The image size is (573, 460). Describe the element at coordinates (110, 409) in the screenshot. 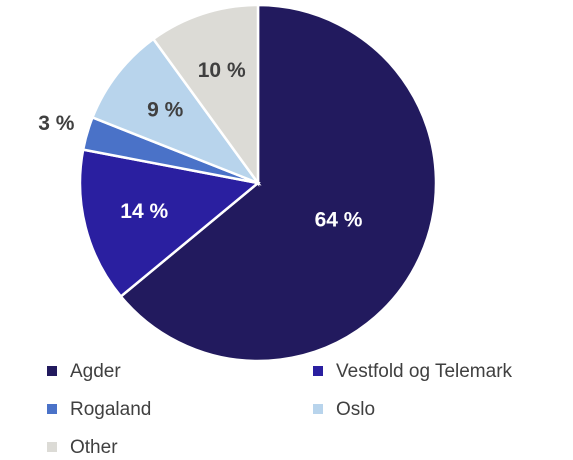

I see `legend-label: Rogaland` at that location.